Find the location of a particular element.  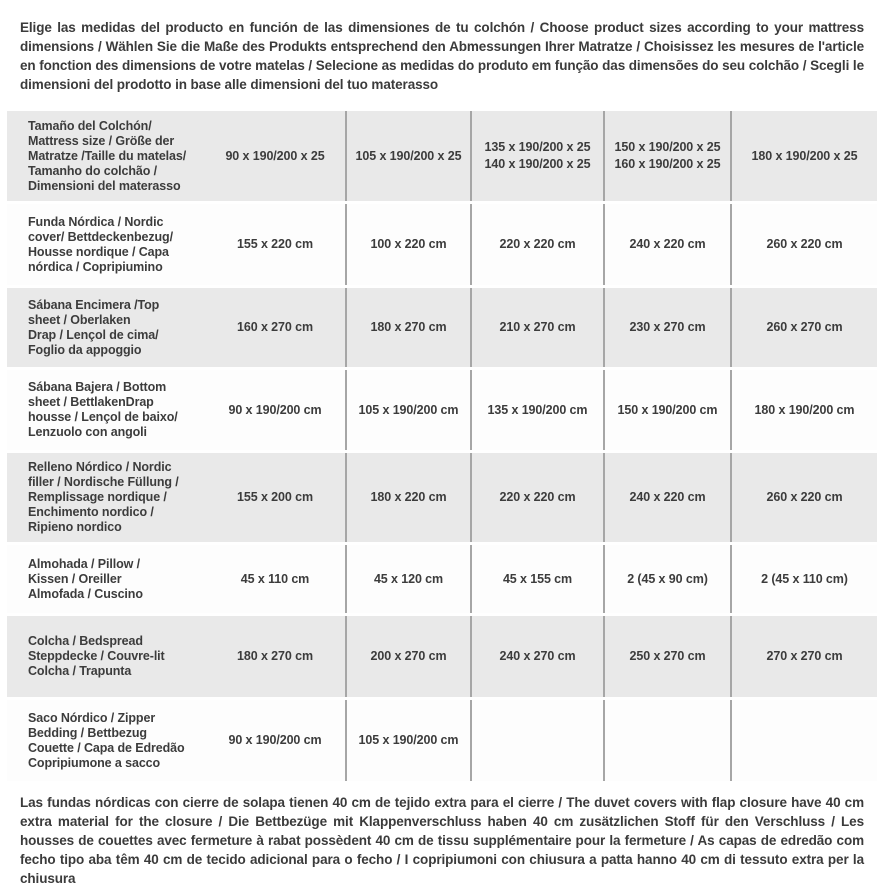

size-cell: 100 x 220 cm is located at coordinates (407, 244).